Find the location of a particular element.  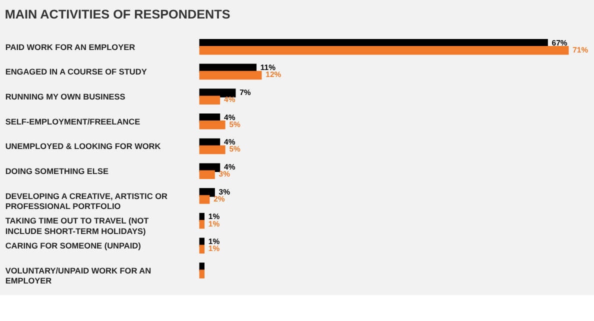

data-label: 12% is located at coordinates (274, 75).